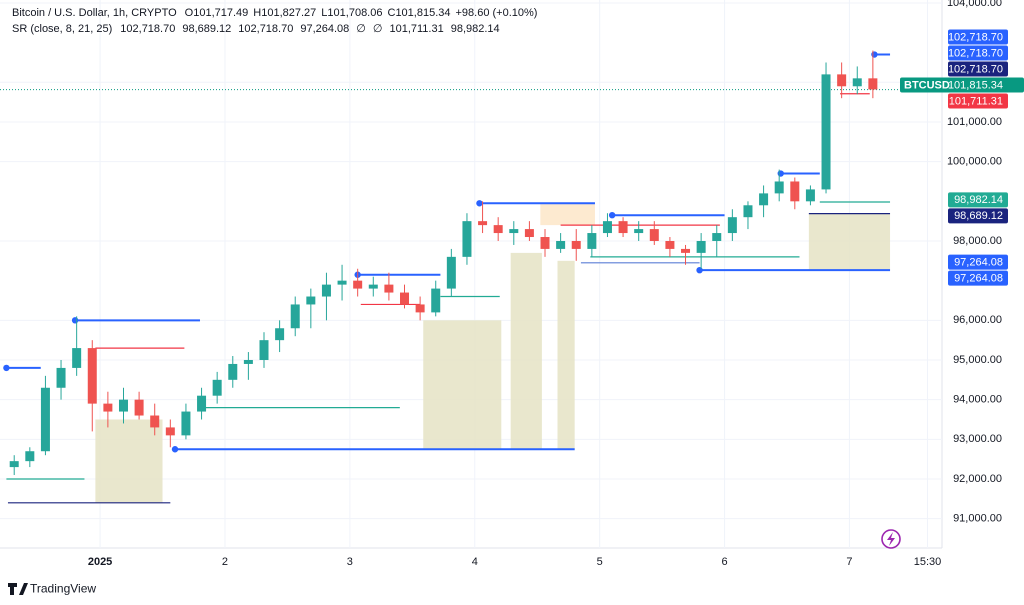 This screenshot has width=1024, height=605. Describe the element at coordinates (977, 439) in the screenshot. I see `y-tick-label: 93,000.00` at that location.